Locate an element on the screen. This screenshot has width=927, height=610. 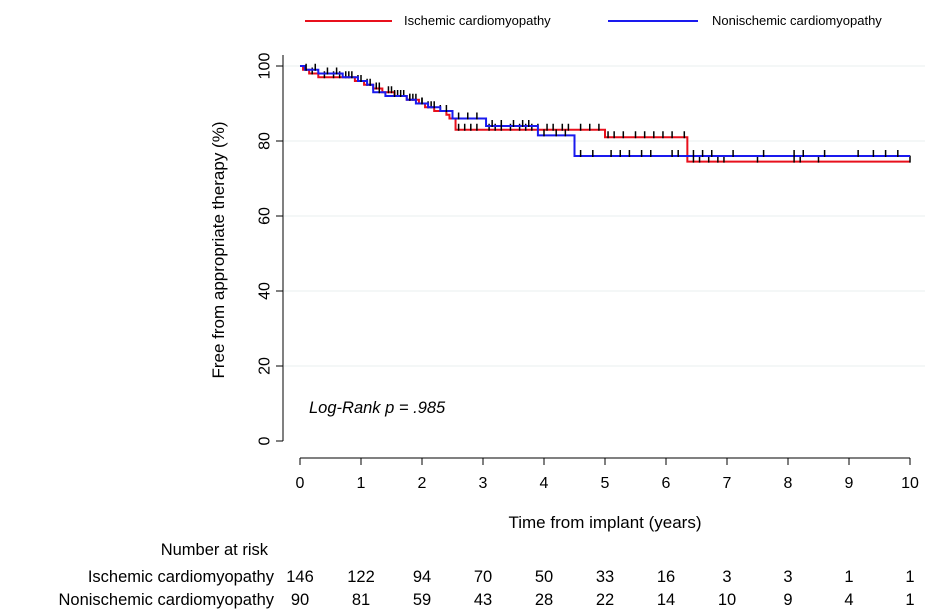
y-tick-label: 60 is located at coordinates (265, 216).